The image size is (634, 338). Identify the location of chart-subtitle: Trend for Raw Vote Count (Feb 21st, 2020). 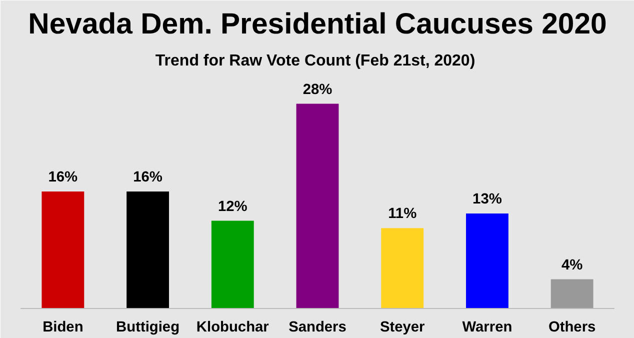
(315, 61).